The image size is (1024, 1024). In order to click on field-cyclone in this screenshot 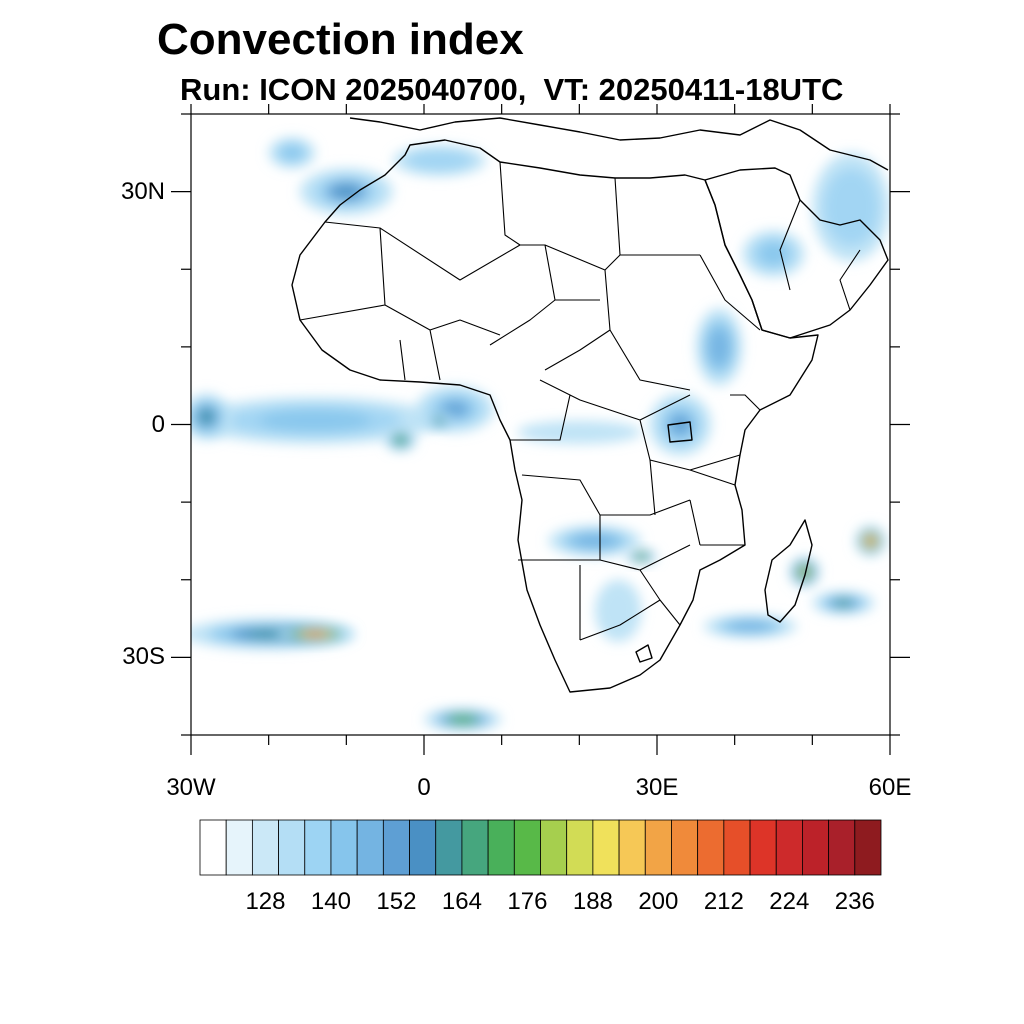, I will do `click(871, 541)`.